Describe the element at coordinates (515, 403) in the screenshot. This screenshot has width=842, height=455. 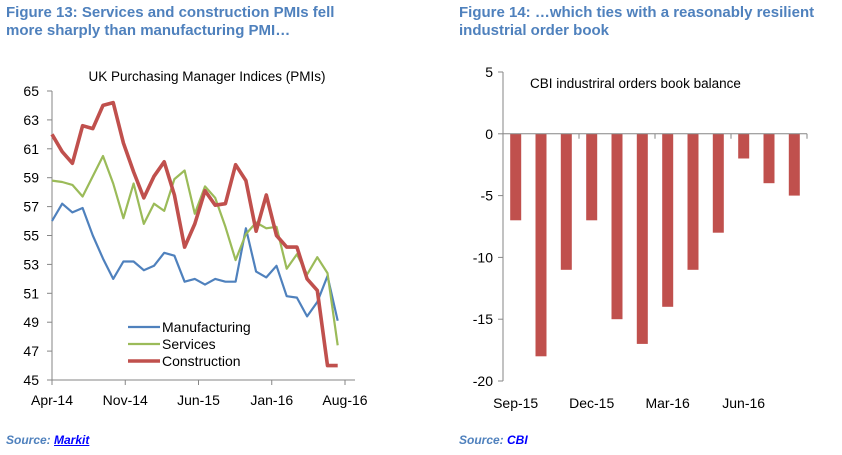
I see `cbi-x-tick-label: Sep-15` at that location.